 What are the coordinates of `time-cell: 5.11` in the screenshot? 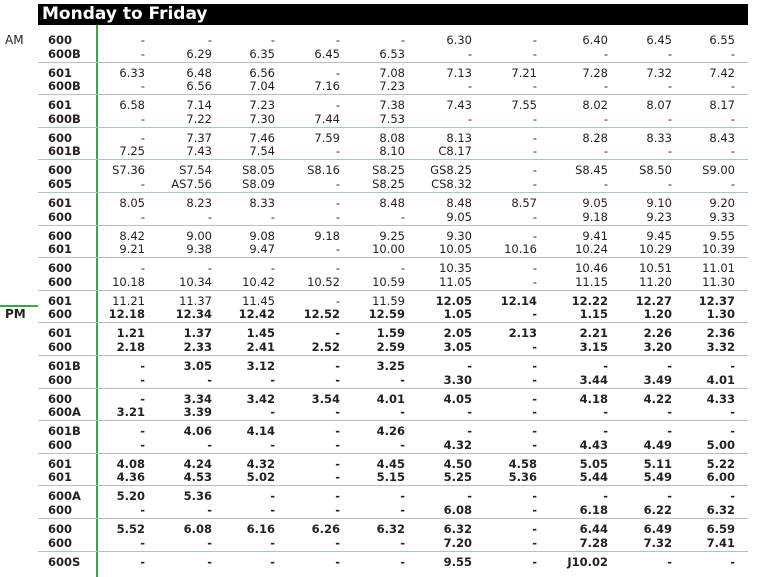 It's located at (657, 463).